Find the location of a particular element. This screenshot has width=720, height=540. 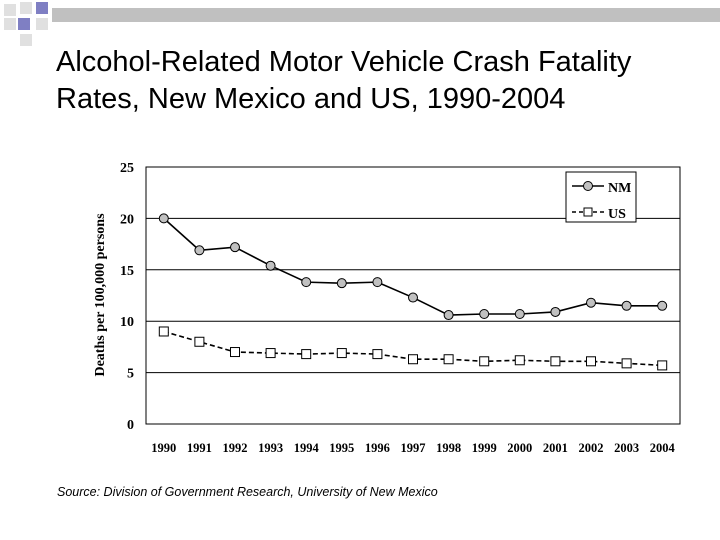

x-tick-label: 1992 is located at coordinates (235, 448).